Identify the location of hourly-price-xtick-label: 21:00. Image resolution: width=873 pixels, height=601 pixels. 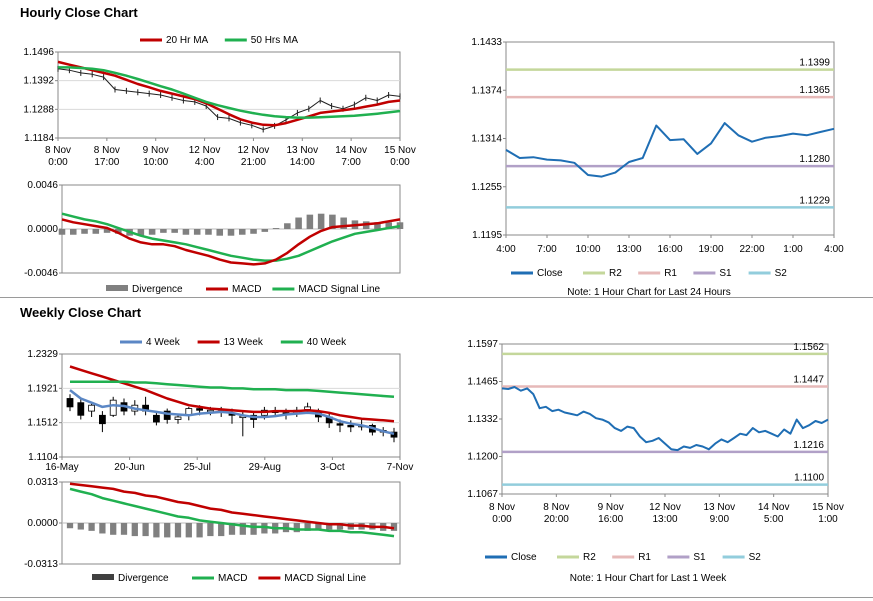
(253, 162).